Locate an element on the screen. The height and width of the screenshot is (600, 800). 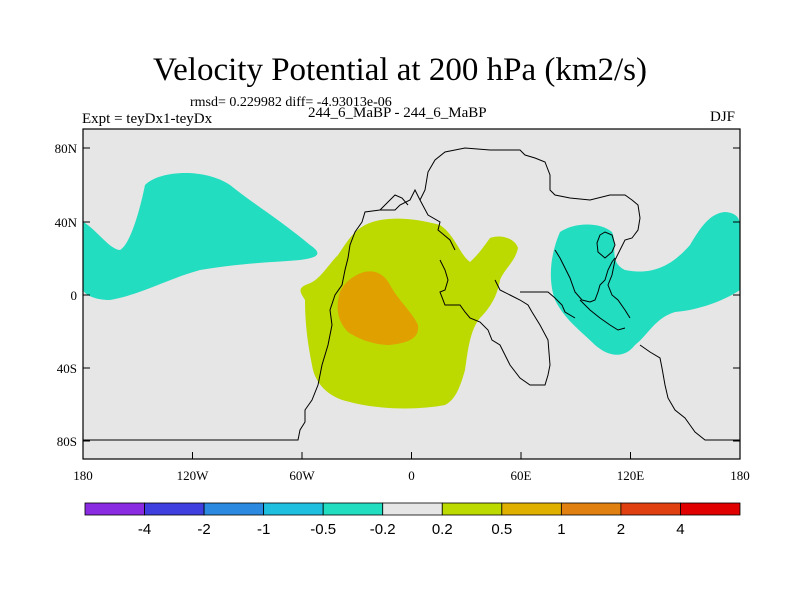
lon-label-180w: 180 is located at coordinates (83, 475).